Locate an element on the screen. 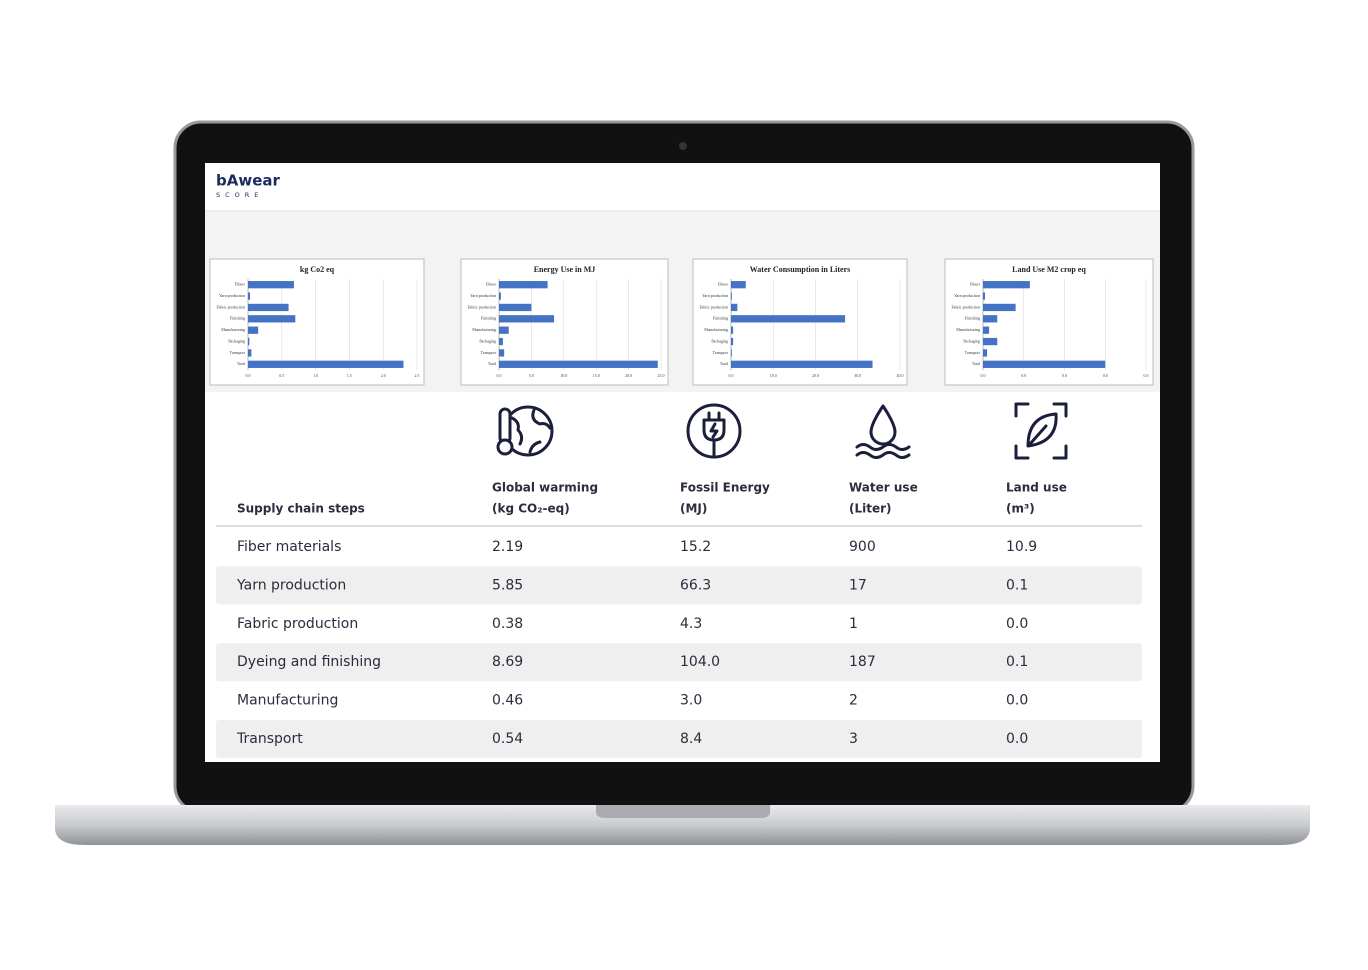 The height and width of the screenshot is (970, 1368). column-header: Water use is located at coordinates (883, 488).